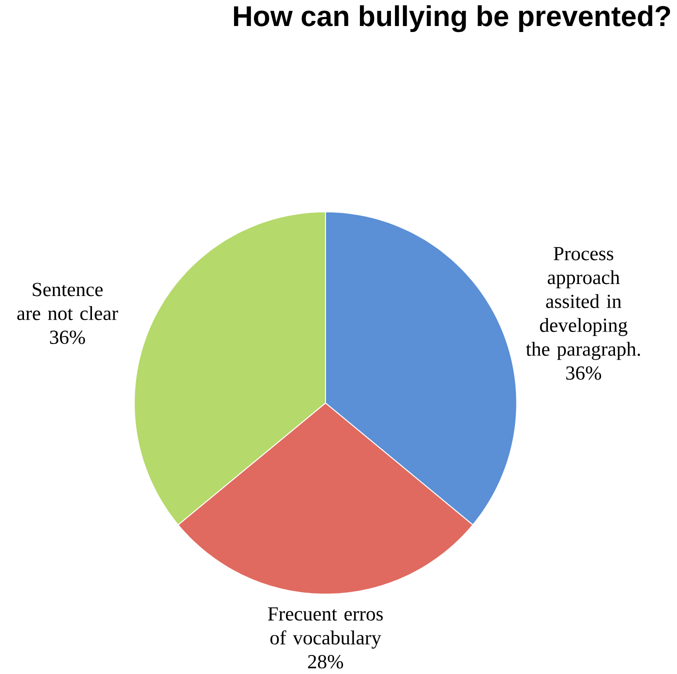 The height and width of the screenshot is (674, 677). What do you see at coordinates (67, 301) in the screenshot?
I see `slice-label: Sentence are not clear` at bounding box center [67, 301].